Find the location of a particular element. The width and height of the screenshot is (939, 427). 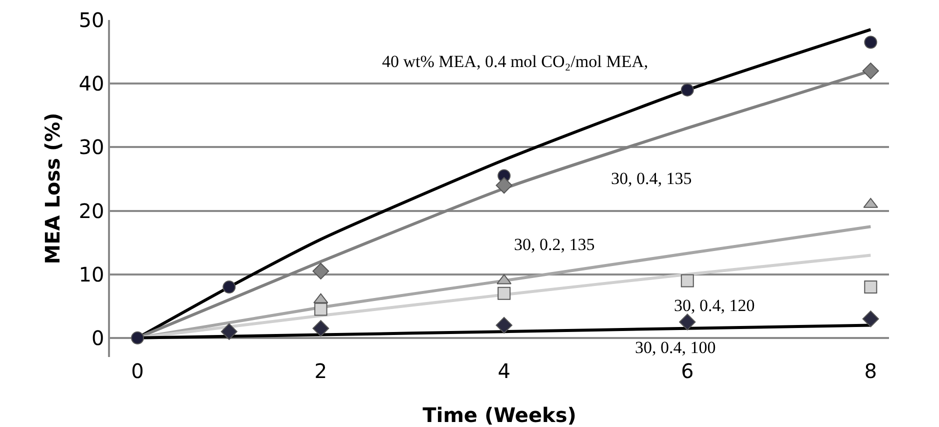

y-tick-label: 10 is located at coordinates (91, 274).